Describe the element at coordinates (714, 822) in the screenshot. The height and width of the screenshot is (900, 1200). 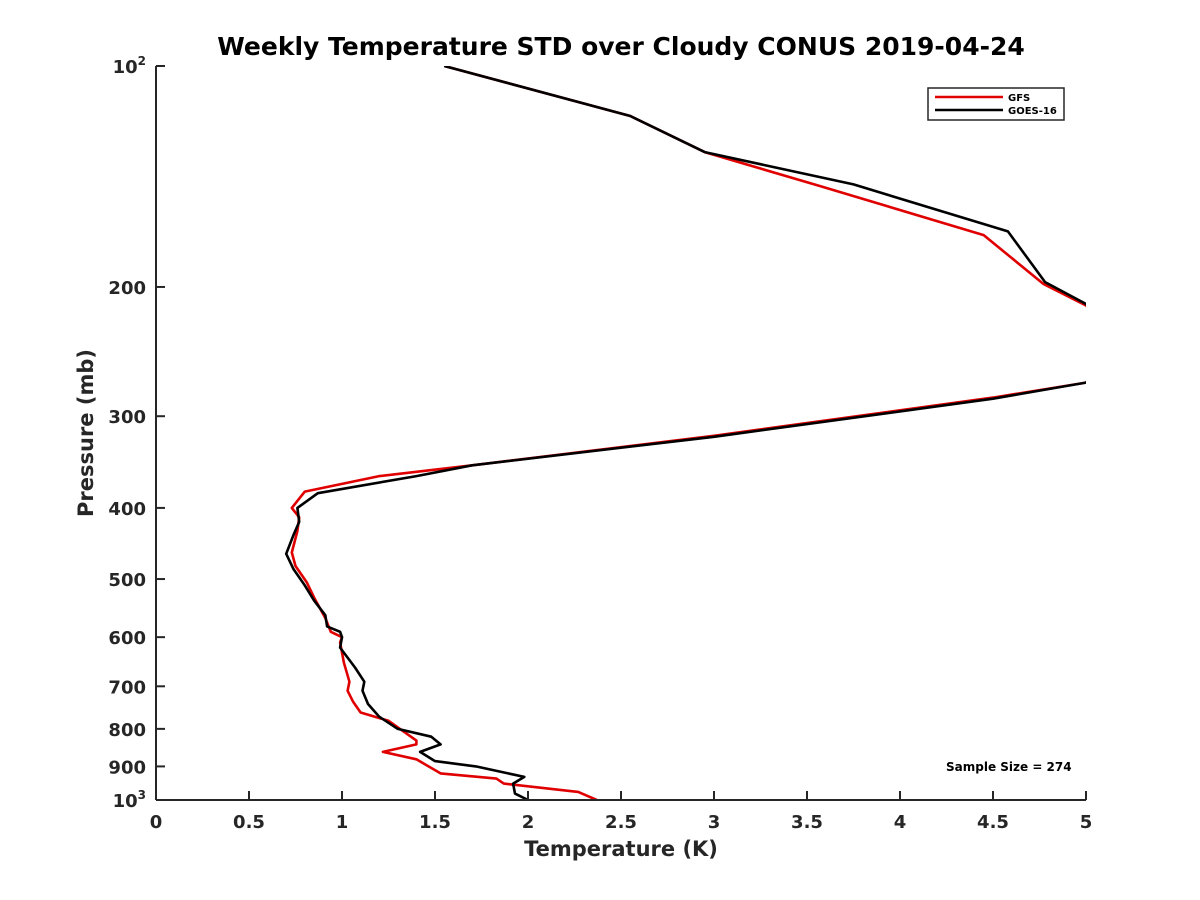
I see `x-tick-label: 3` at that location.